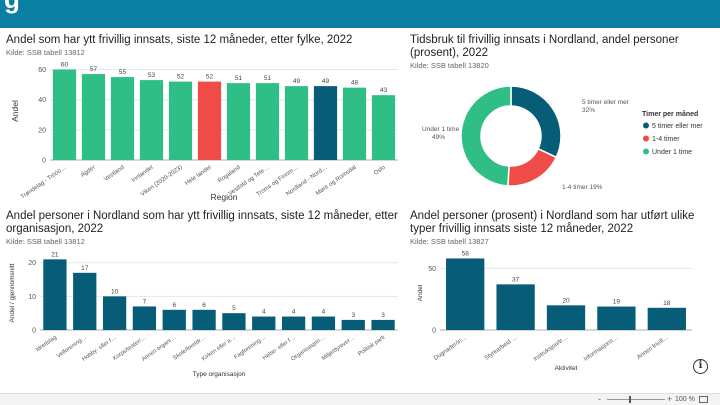  What do you see at coordinates (606, 102) in the screenshot?
I see `slice-label: 5 timer eller mer` at bounding box center [606, 102].